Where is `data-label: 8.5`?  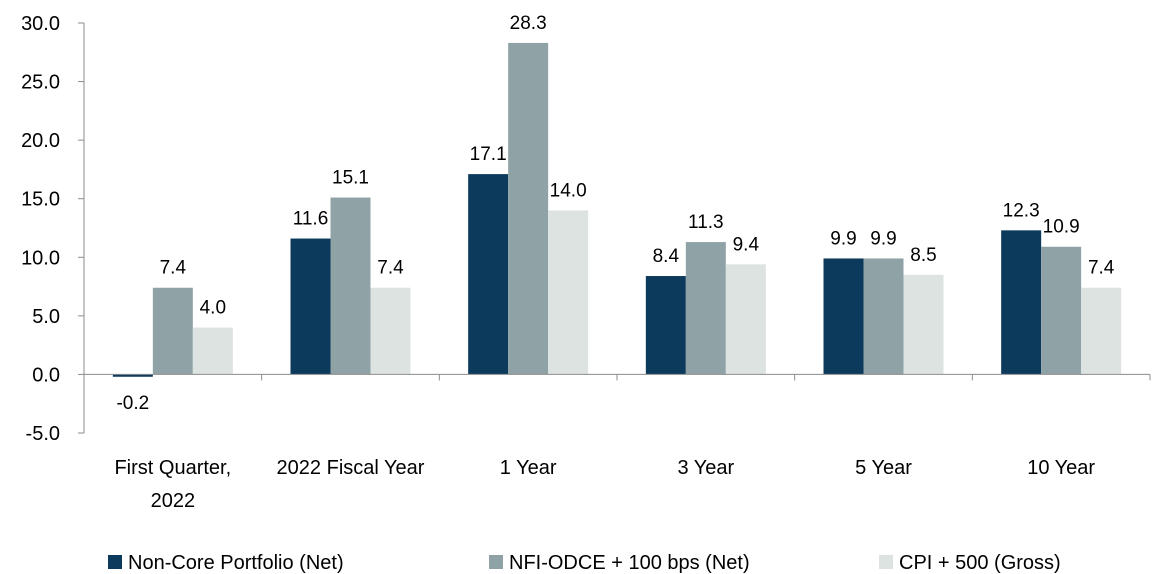 data-label: 8.5 is located at coordinates (923, 255).